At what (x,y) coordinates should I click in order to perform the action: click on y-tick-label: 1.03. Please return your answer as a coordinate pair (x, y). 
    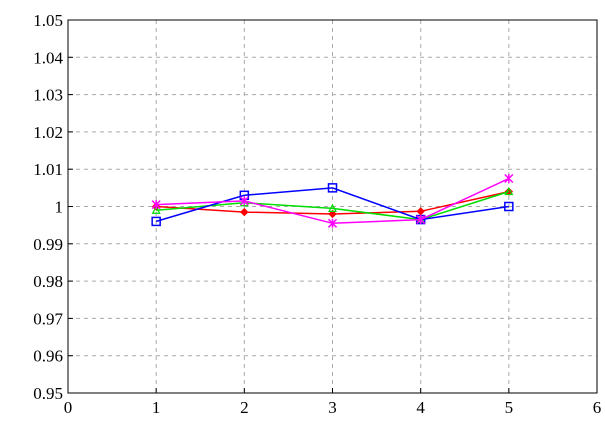
    Looking at the image, I should click on (48, 95).